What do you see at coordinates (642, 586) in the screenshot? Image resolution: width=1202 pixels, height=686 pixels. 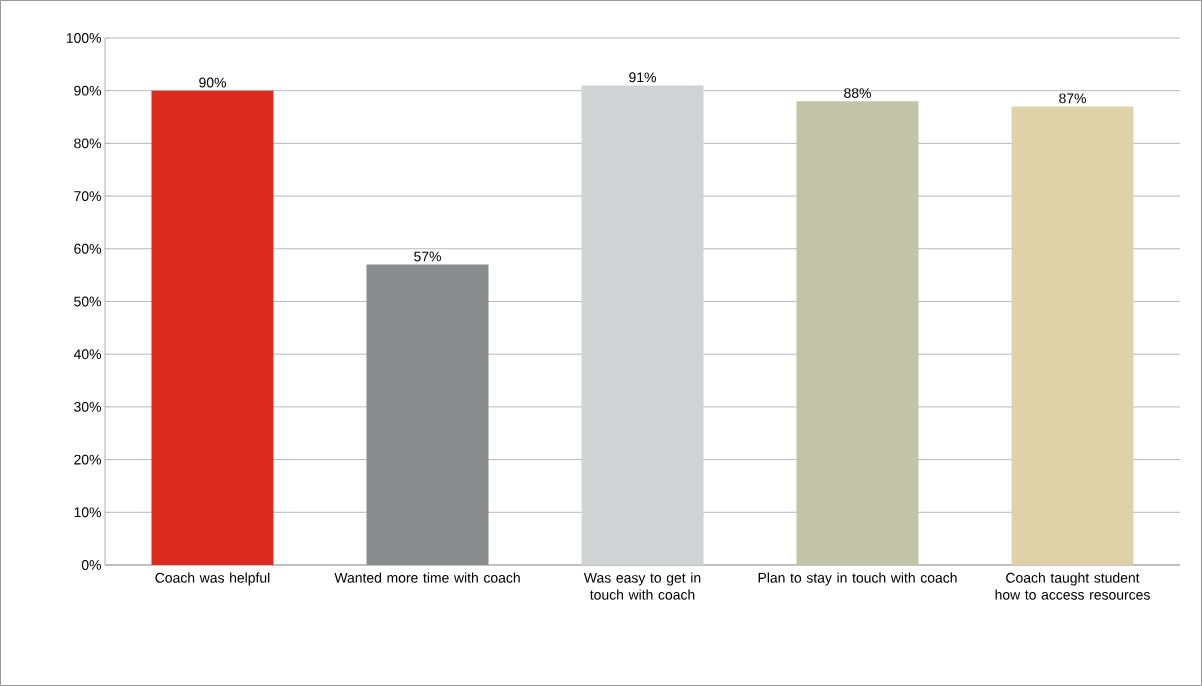 I see `x-tick-label: Was easy to get in touch with coach` at bounding box center [642, 586].